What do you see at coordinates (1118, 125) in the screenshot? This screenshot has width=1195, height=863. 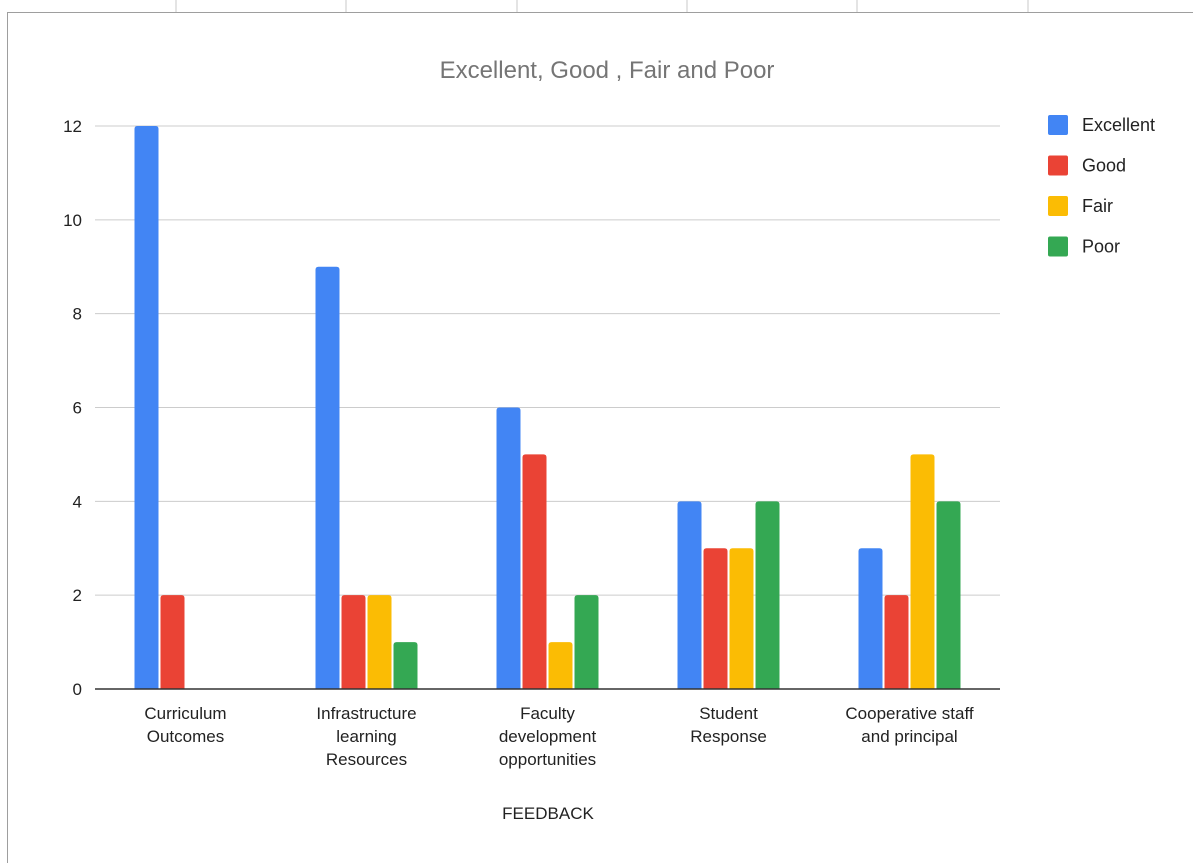 I see `legend-label: Excellent` at bounding box center [1118, 125].